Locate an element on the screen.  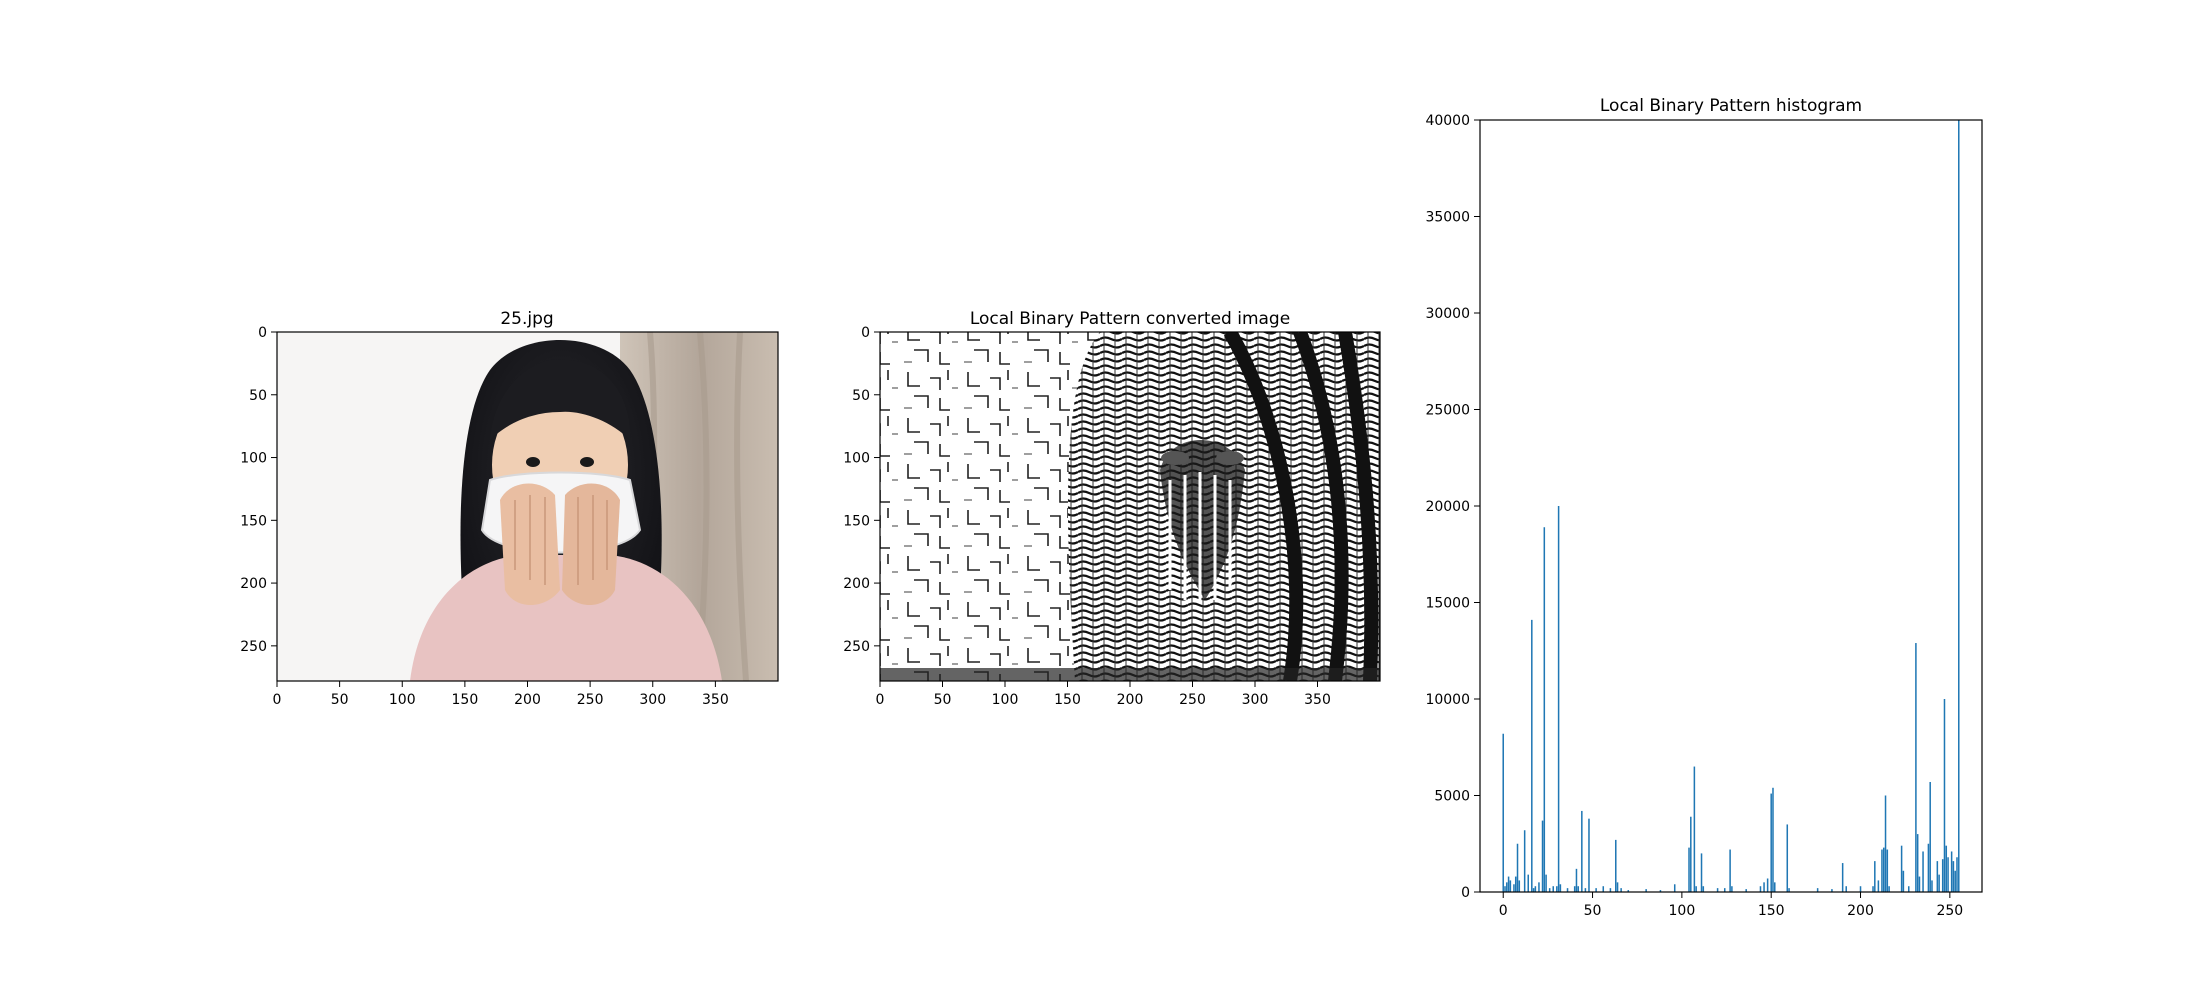
x-tick-label: 0 is located at coordinates (1503, 911).